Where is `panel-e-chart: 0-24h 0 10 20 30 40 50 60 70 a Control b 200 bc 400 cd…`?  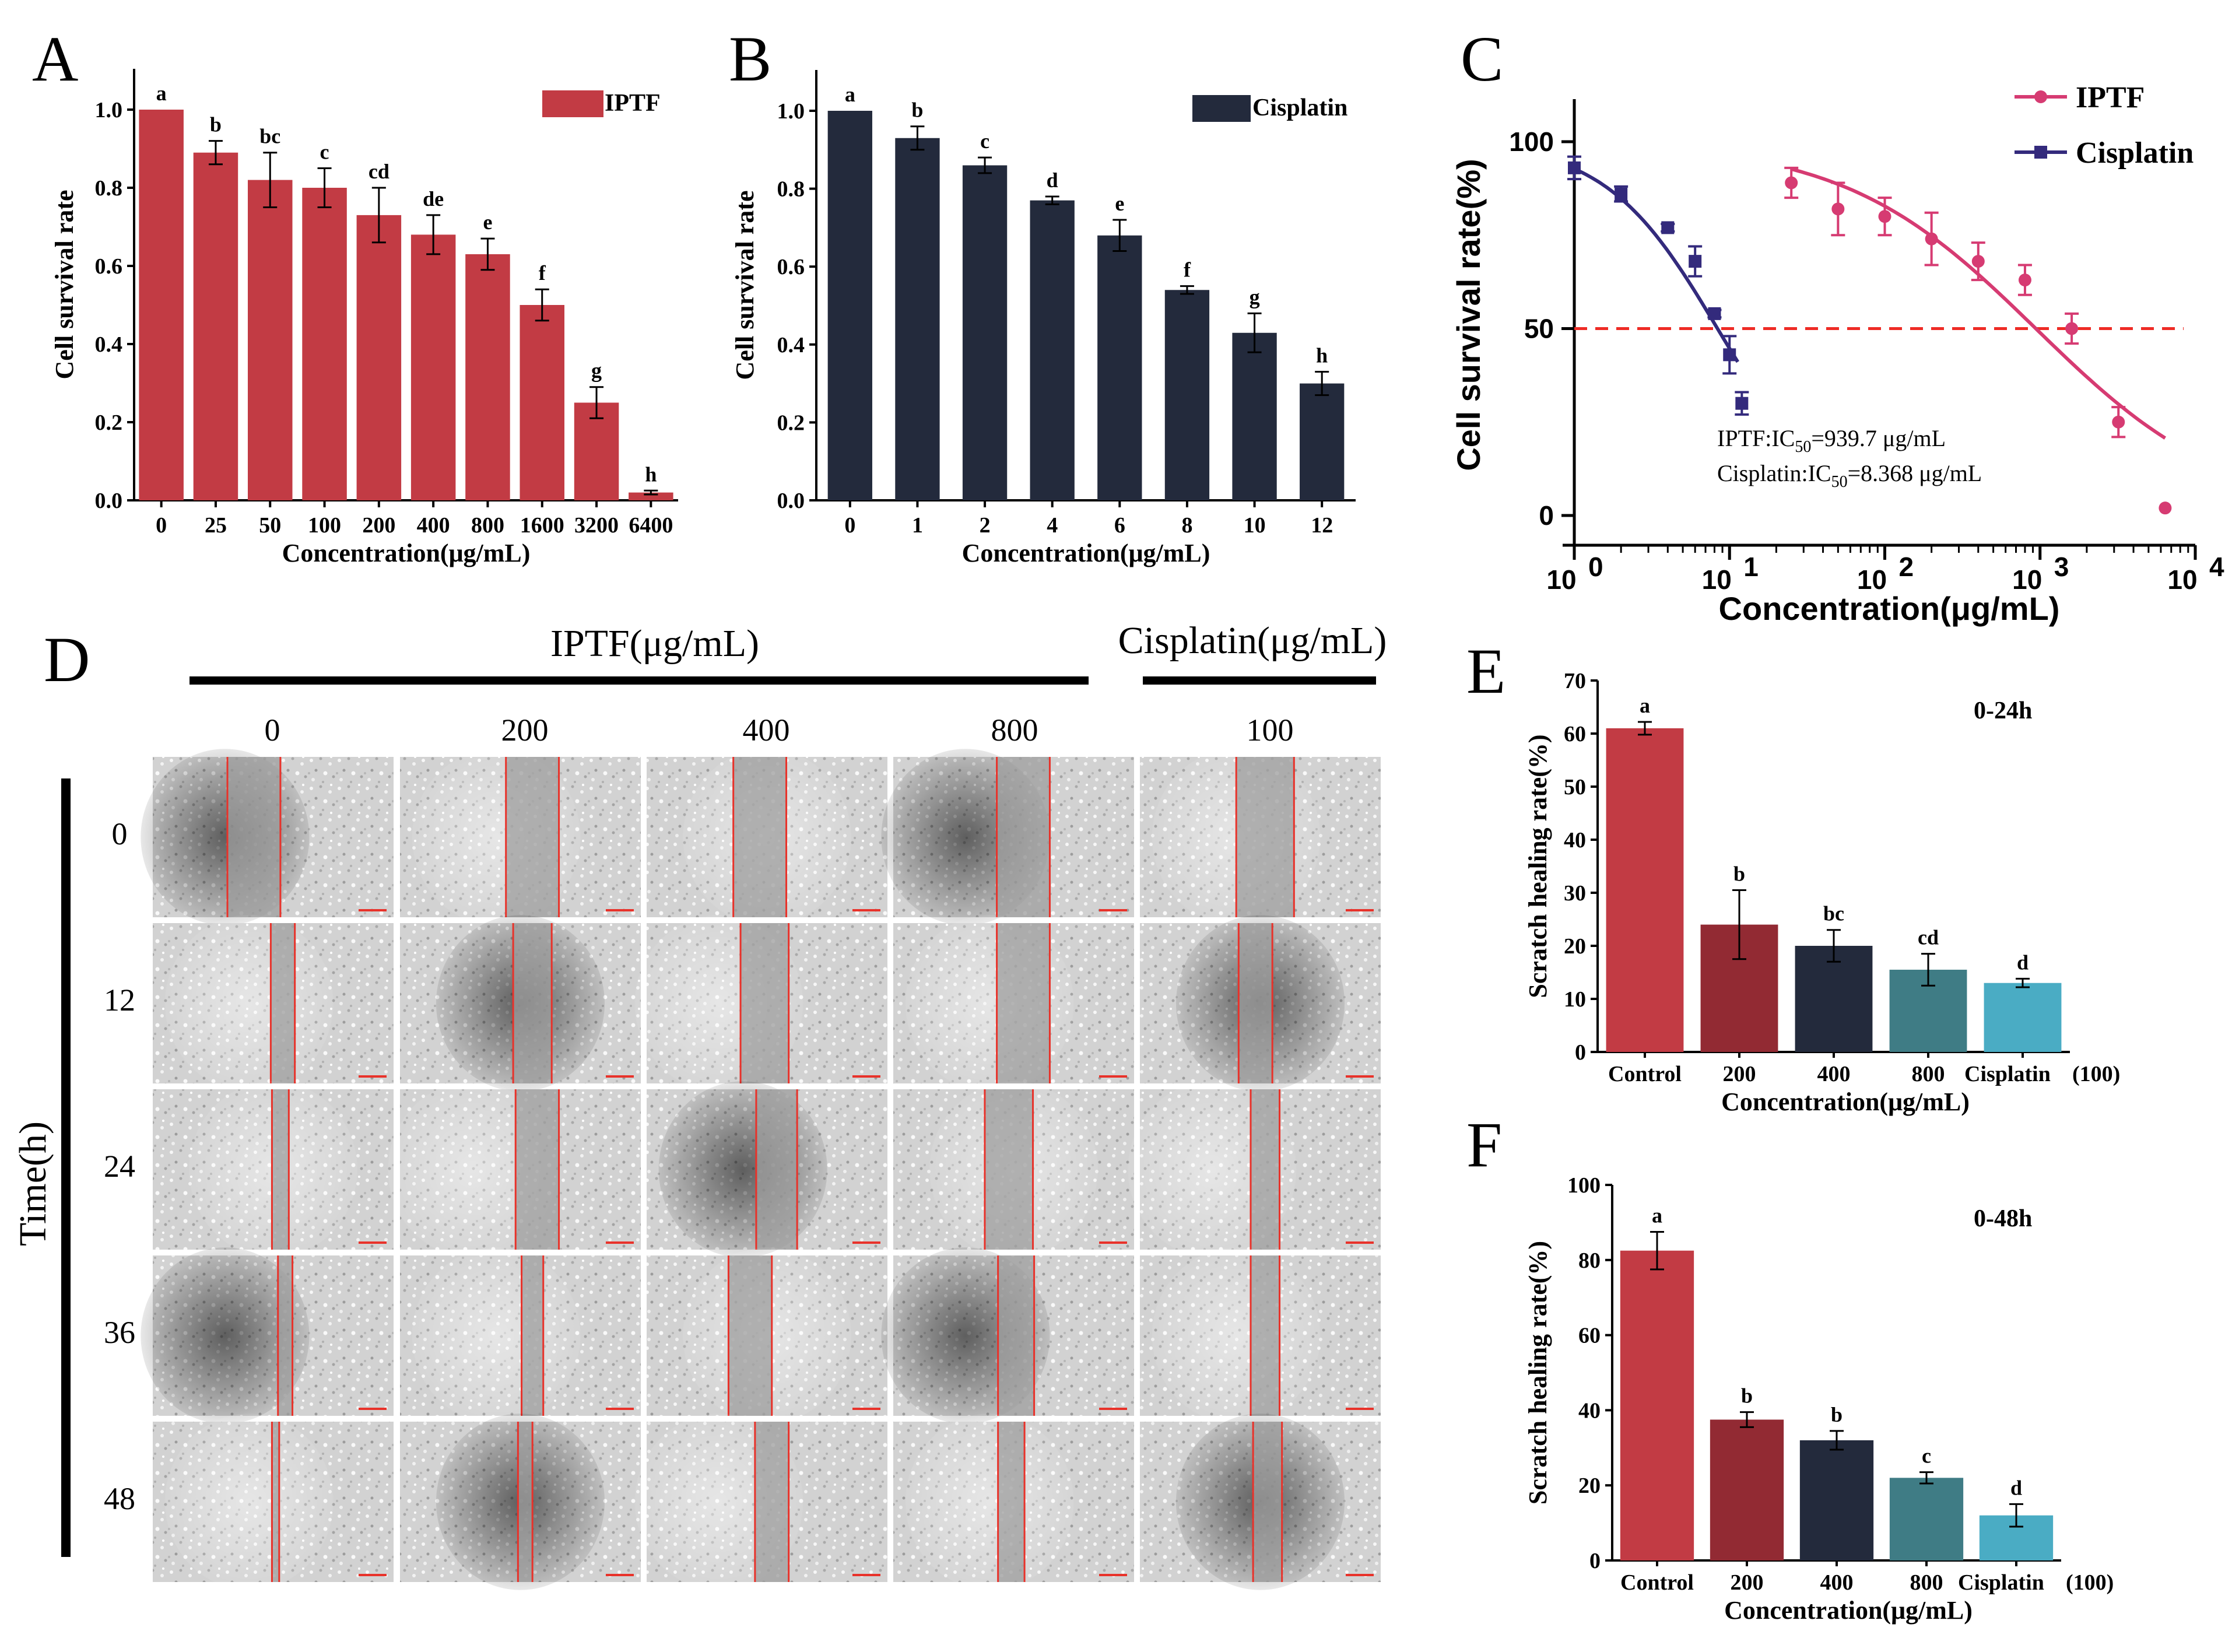
panel-e-chart: 0-24h 0 10 20 30 40 50 60 70 a Control b 200 bc 400 cd… is located at coordinates (1822, 892).